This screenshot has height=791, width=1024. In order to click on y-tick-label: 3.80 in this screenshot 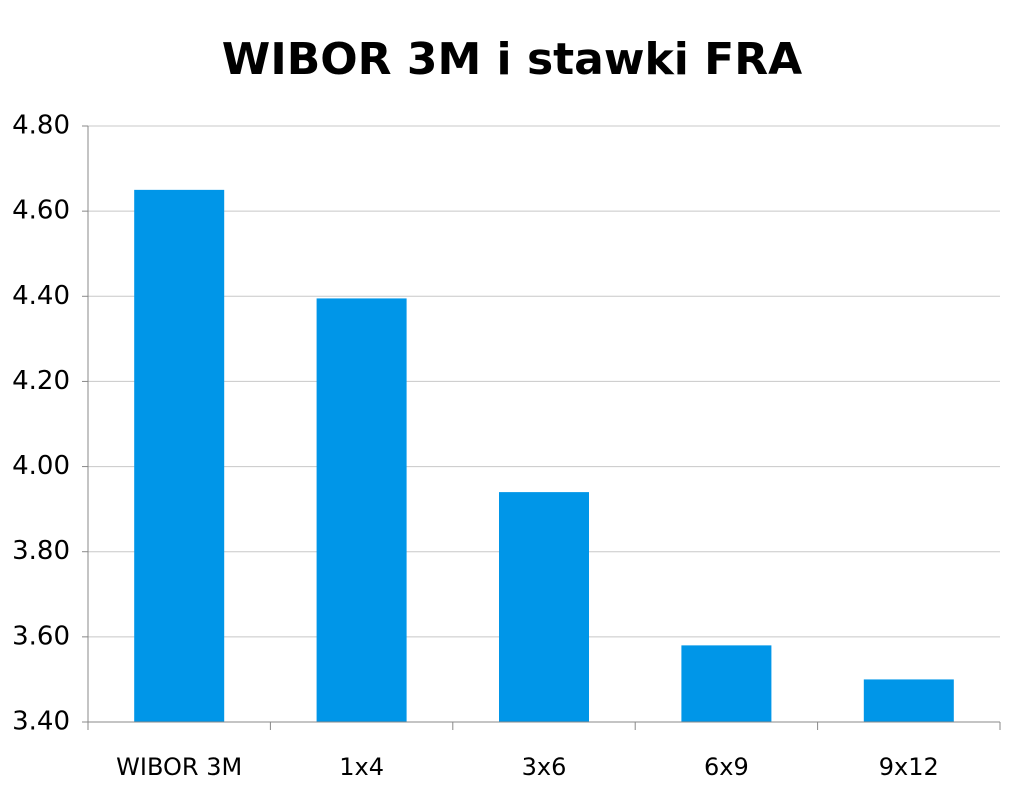, I will do `click(41, 551)`.